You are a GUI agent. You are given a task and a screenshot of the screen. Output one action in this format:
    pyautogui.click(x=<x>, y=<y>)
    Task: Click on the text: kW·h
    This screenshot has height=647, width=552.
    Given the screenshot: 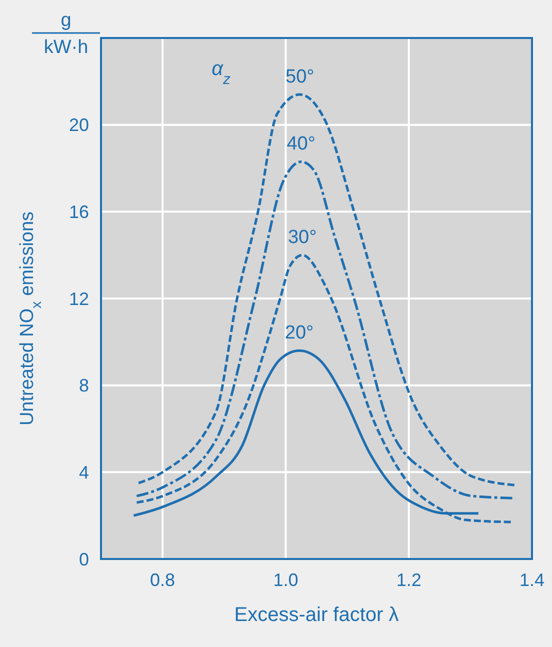 What is the action you would take?
    pyautogui.click(x=66, y=47)
    